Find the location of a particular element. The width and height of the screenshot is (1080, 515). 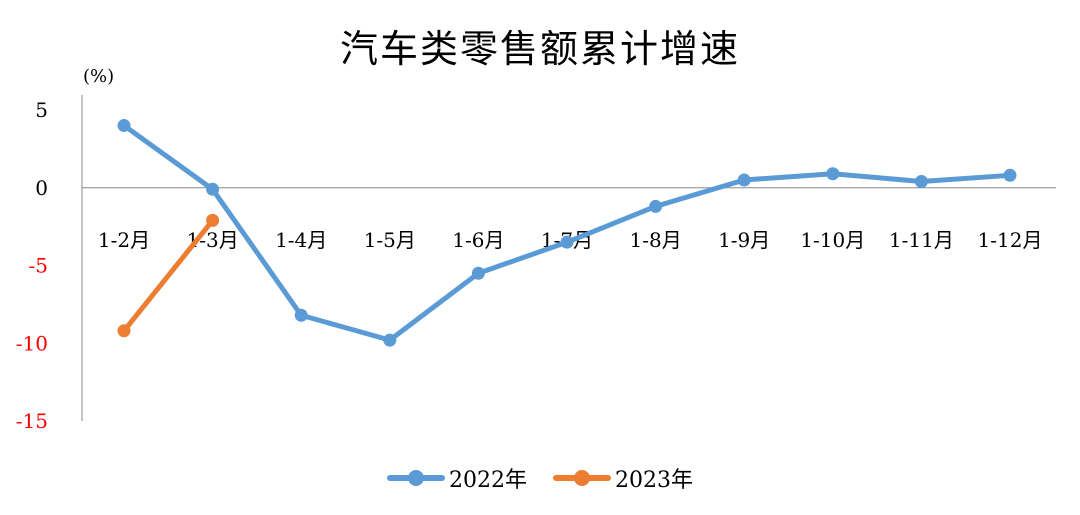

x-tick-label: 1-4月 is located at coordinates (301, 240).